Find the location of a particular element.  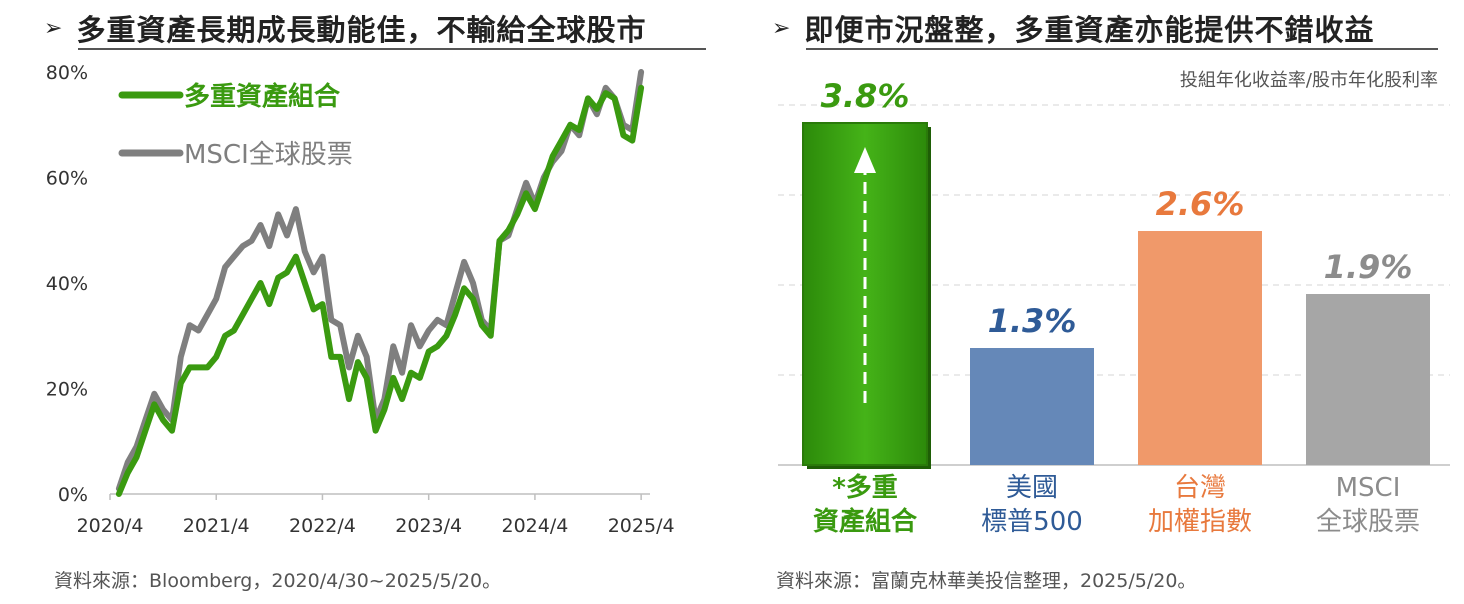

category-label-line: 加權指數 is located at coordinates (1200, 522).